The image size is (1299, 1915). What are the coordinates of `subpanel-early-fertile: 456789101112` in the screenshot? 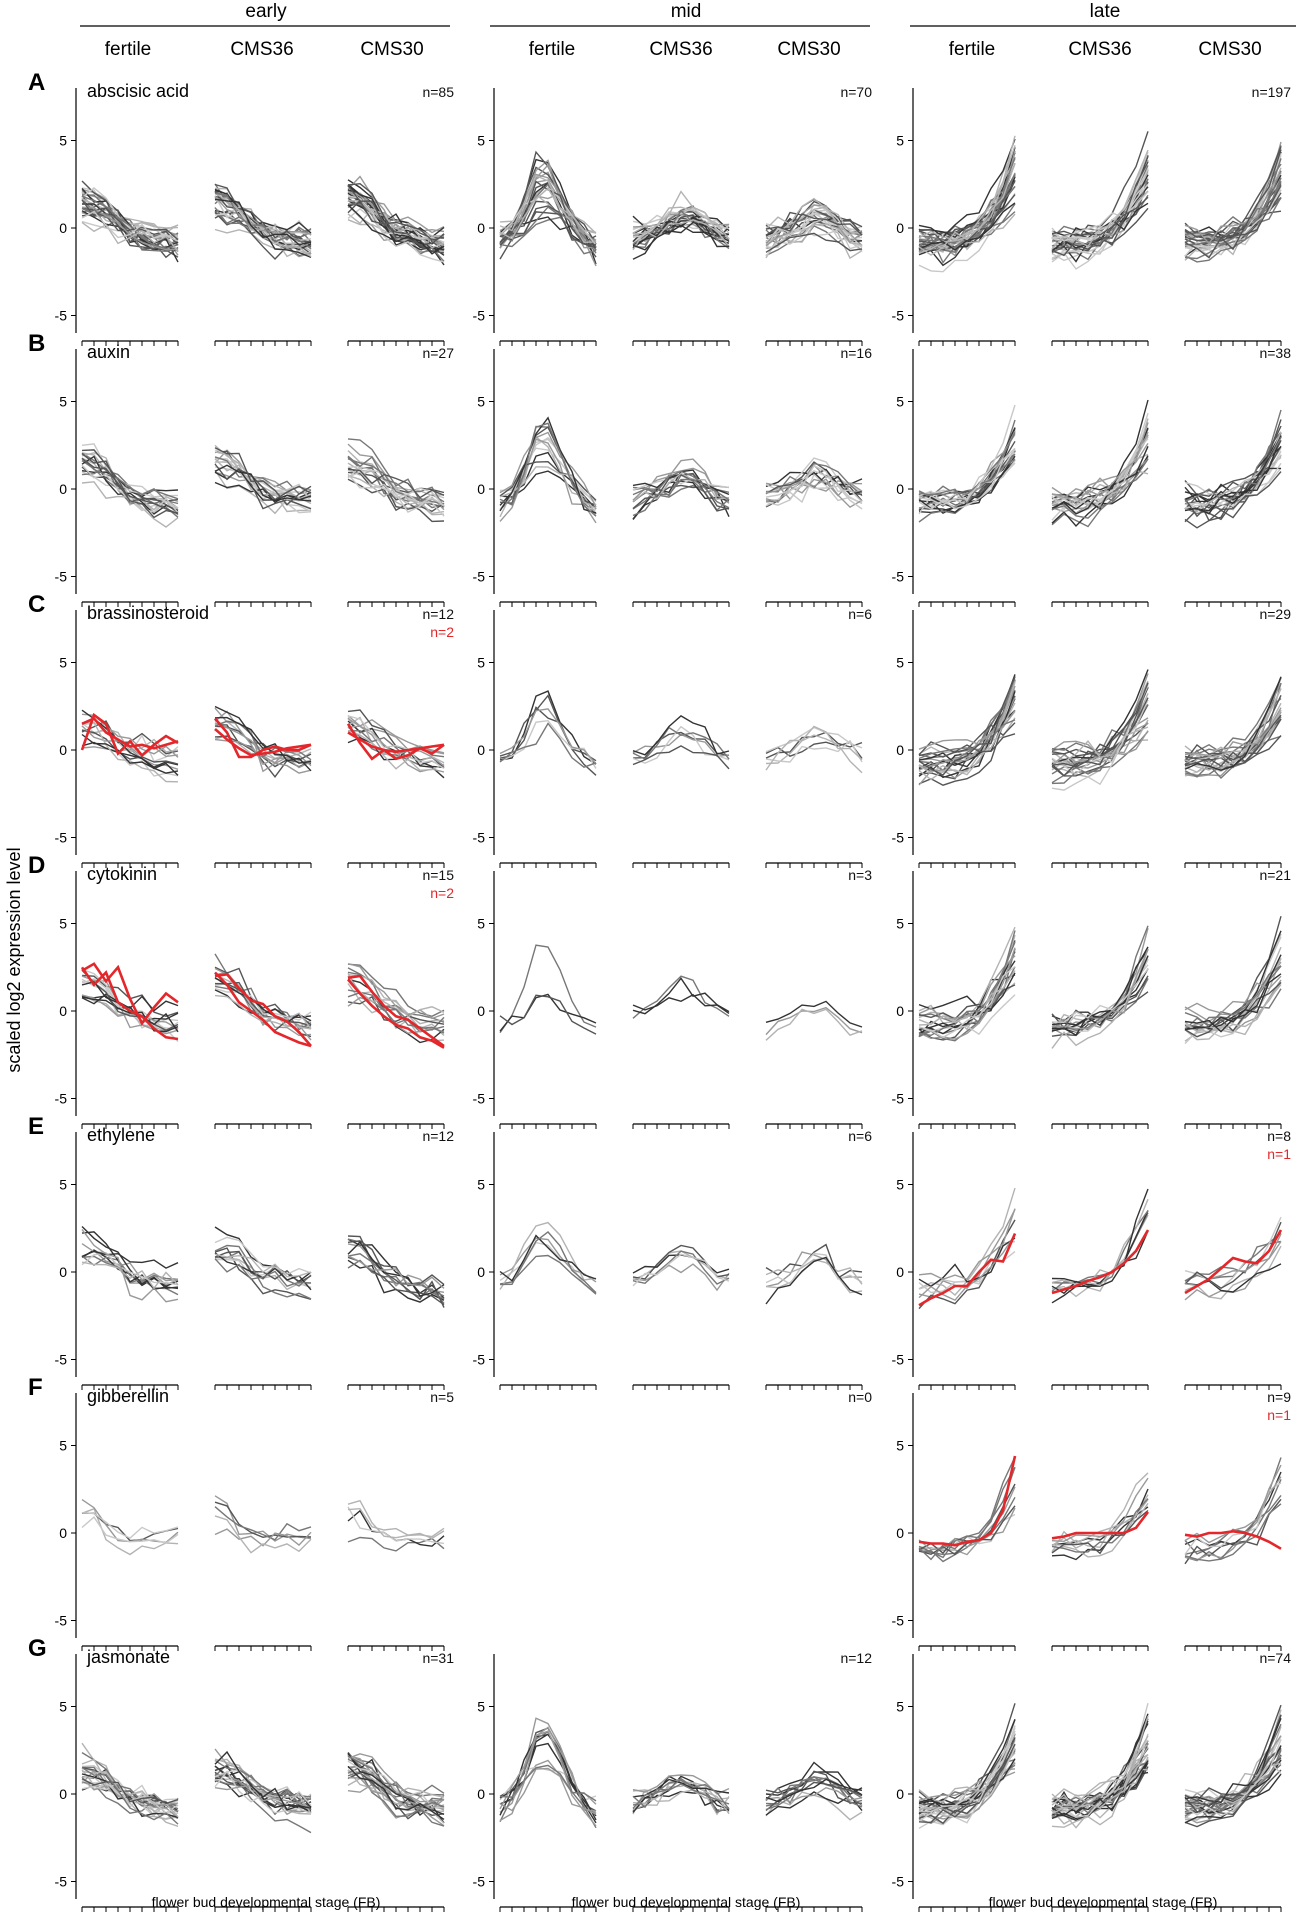 It's located at (130, 1827).